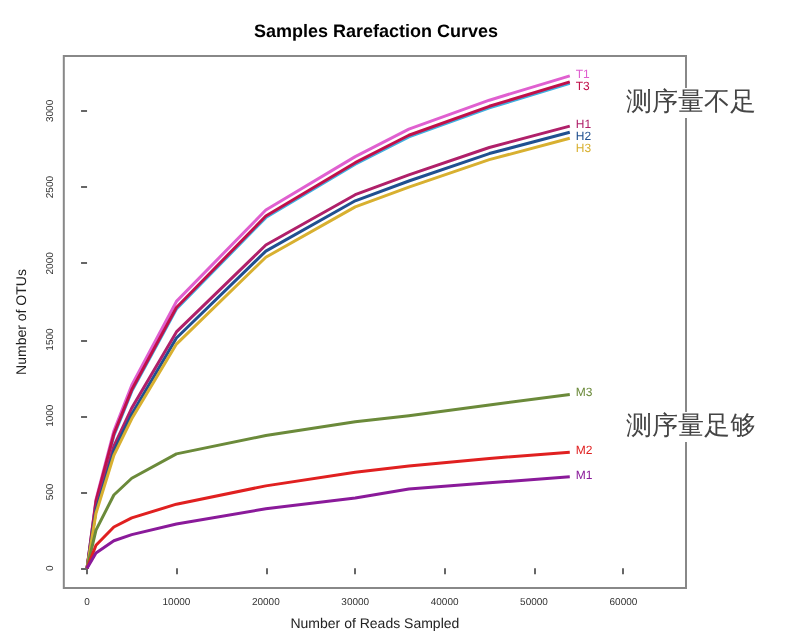 Image resolution: width=794 pixels, height=642 pixels. I want to click on chart-title: Samples Rarefaction Curves, so click(376, 31).